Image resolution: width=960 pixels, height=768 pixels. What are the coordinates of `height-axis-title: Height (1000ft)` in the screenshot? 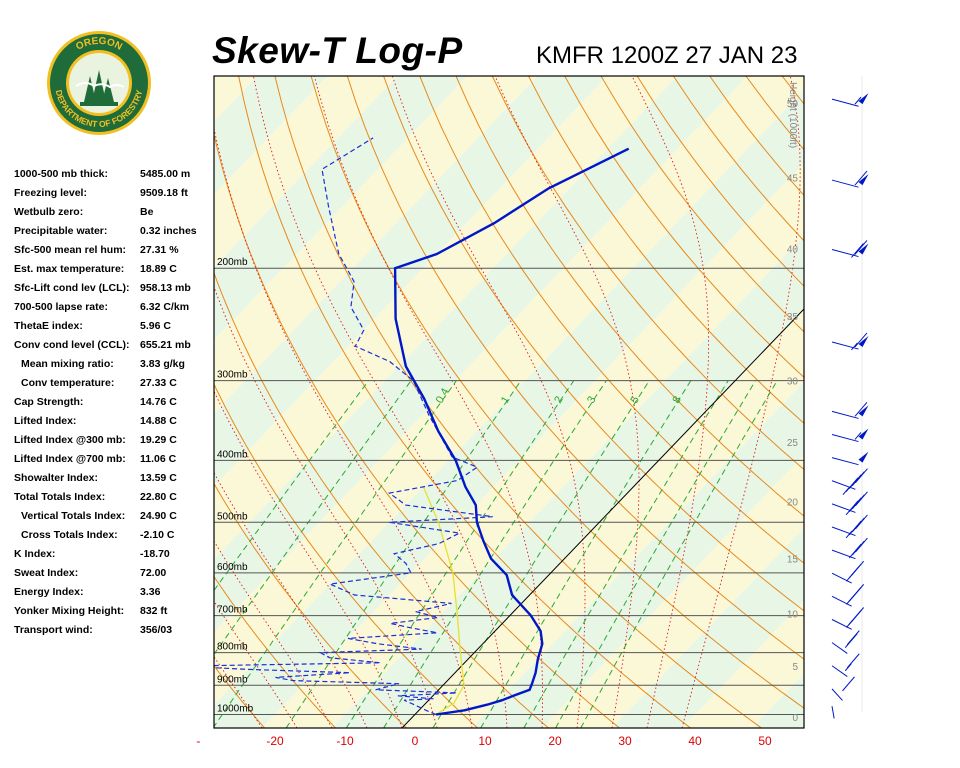 It's located at (792, 115).